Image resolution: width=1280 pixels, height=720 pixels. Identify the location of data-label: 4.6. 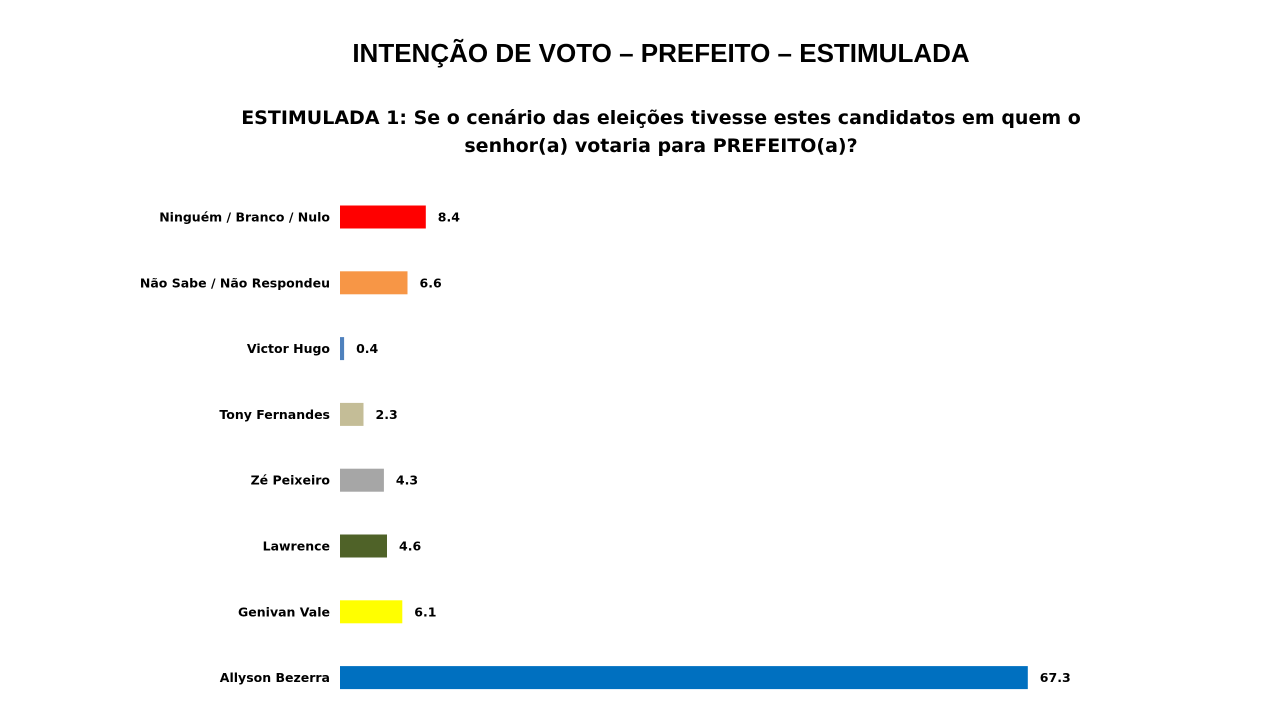
(410, 546).